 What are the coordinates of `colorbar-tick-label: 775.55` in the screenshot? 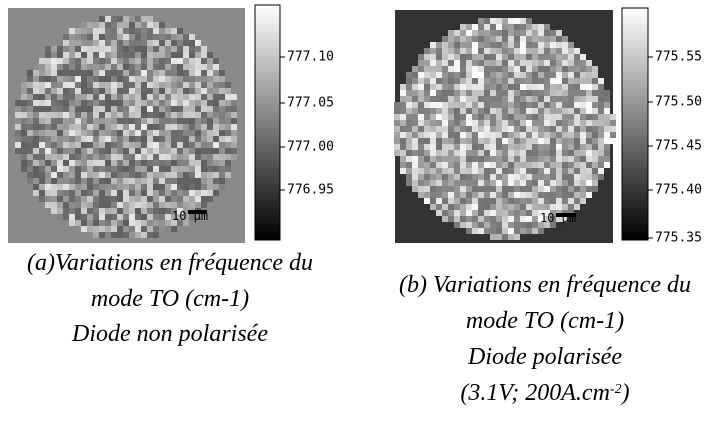 It's located at (678, 57).